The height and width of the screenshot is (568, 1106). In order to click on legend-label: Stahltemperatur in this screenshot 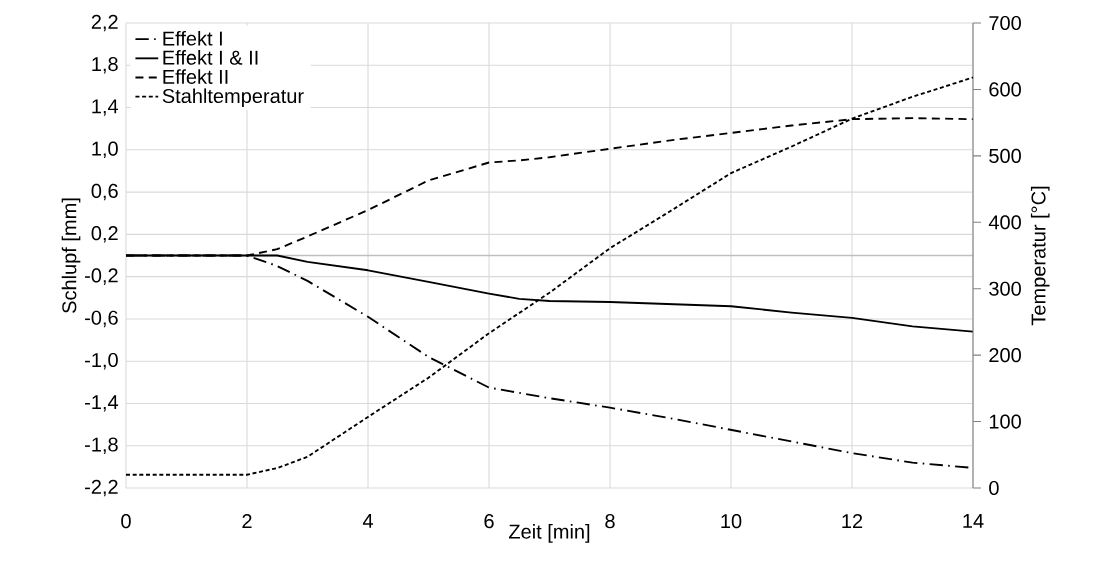, I will do `click(233, 98)`.